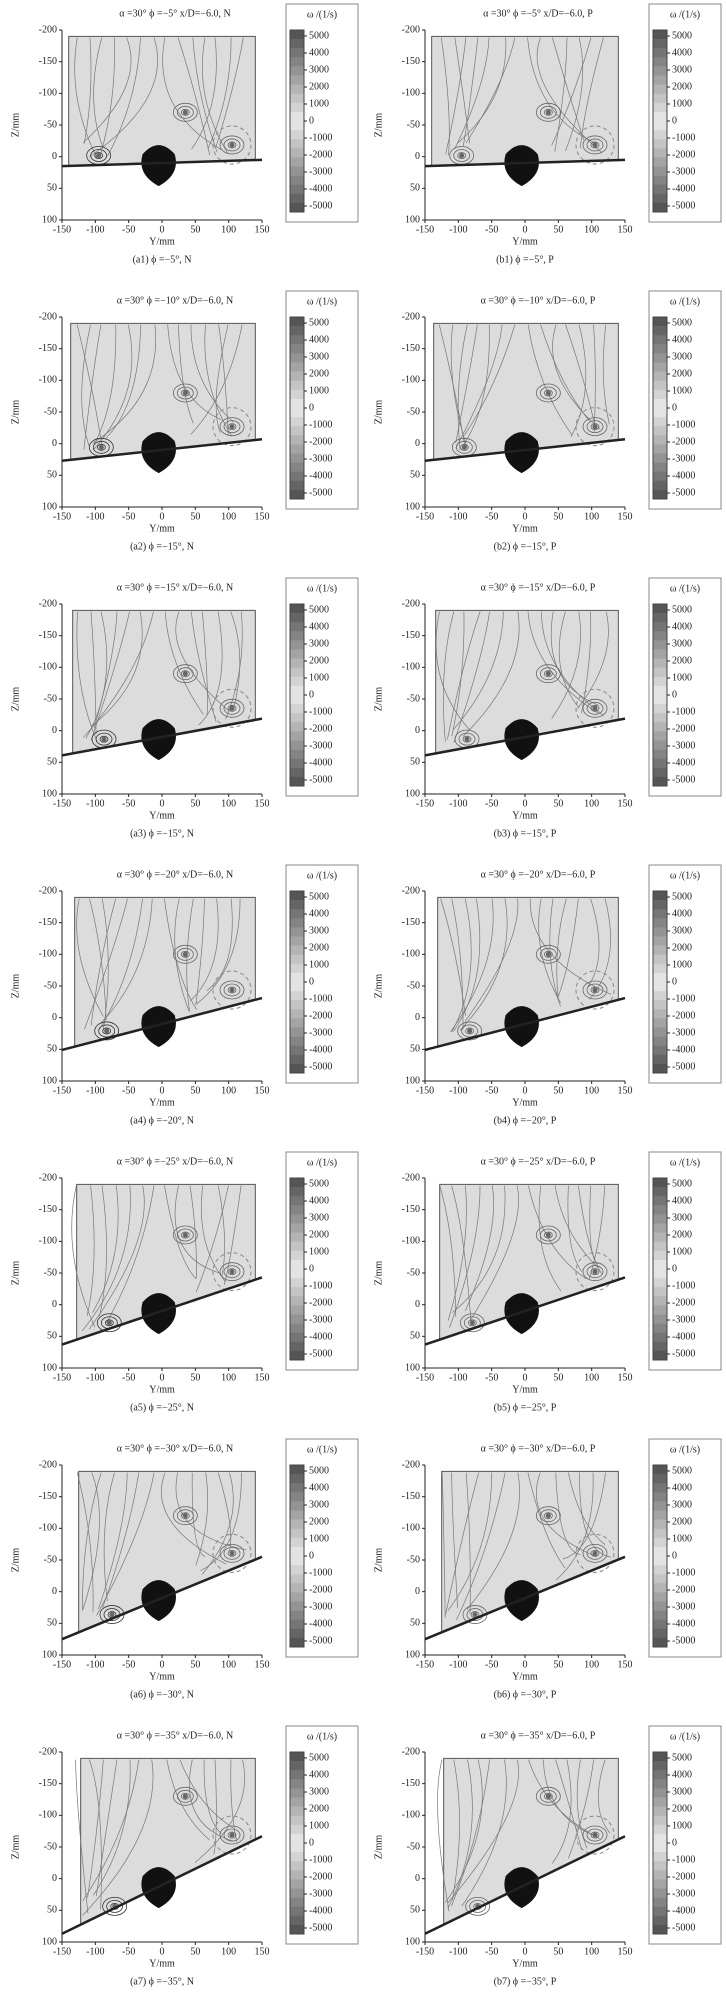 This screenshot has width=726, height=2016. What do you see at coordinates (311, 1555) in the screenshot?
I see `colorbar-tick-label: 0` at bounding box center [311, 1555].